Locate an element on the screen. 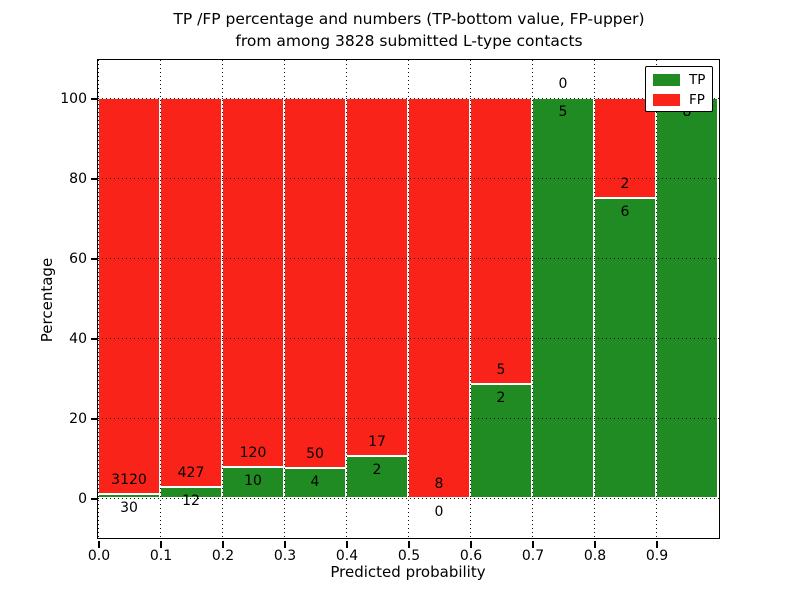 Image resolution: width=800 pixels, height=600 pixels. bar-label-fp: 0 is located at coordinates (563, 84).